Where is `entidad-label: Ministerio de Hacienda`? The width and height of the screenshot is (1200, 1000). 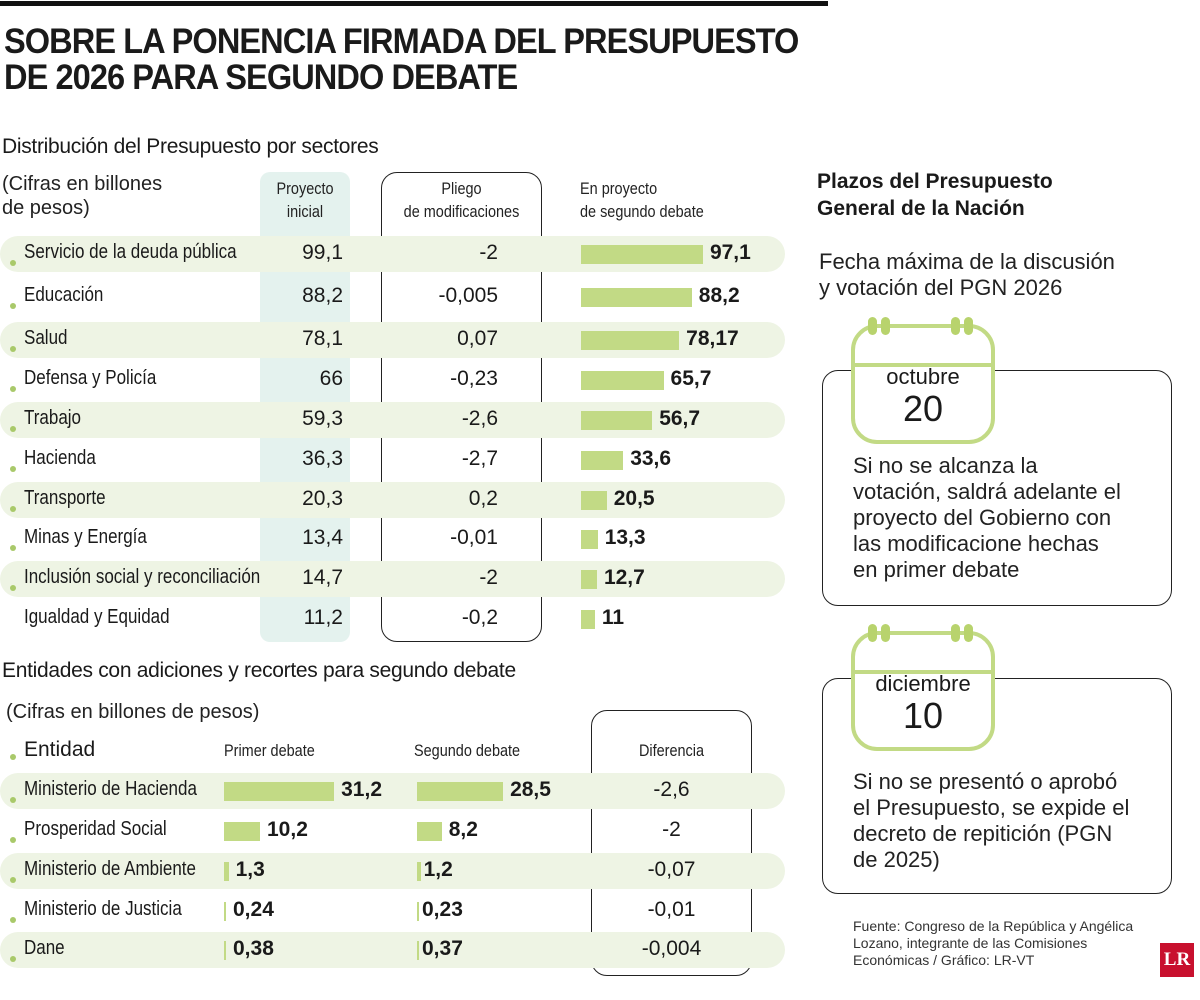 entidad-label: Ministerio de Hacienda is located at coordinates (110, 789).